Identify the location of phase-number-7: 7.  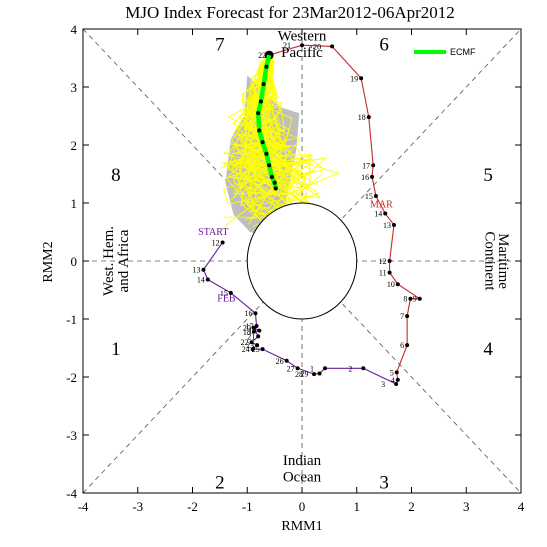
(220, 45).